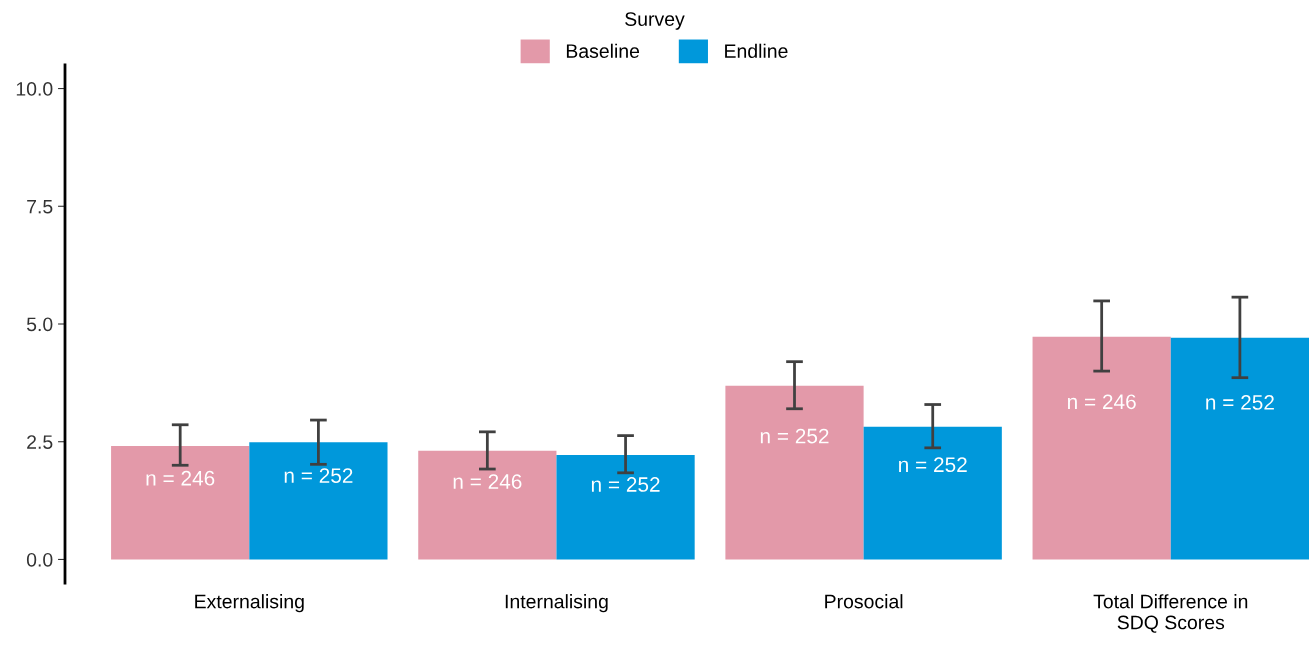  What do you see at coordinates (556, 603) in the screenshot?
I see `x-tick-label: Internalising` at bounding box center [556, 603].